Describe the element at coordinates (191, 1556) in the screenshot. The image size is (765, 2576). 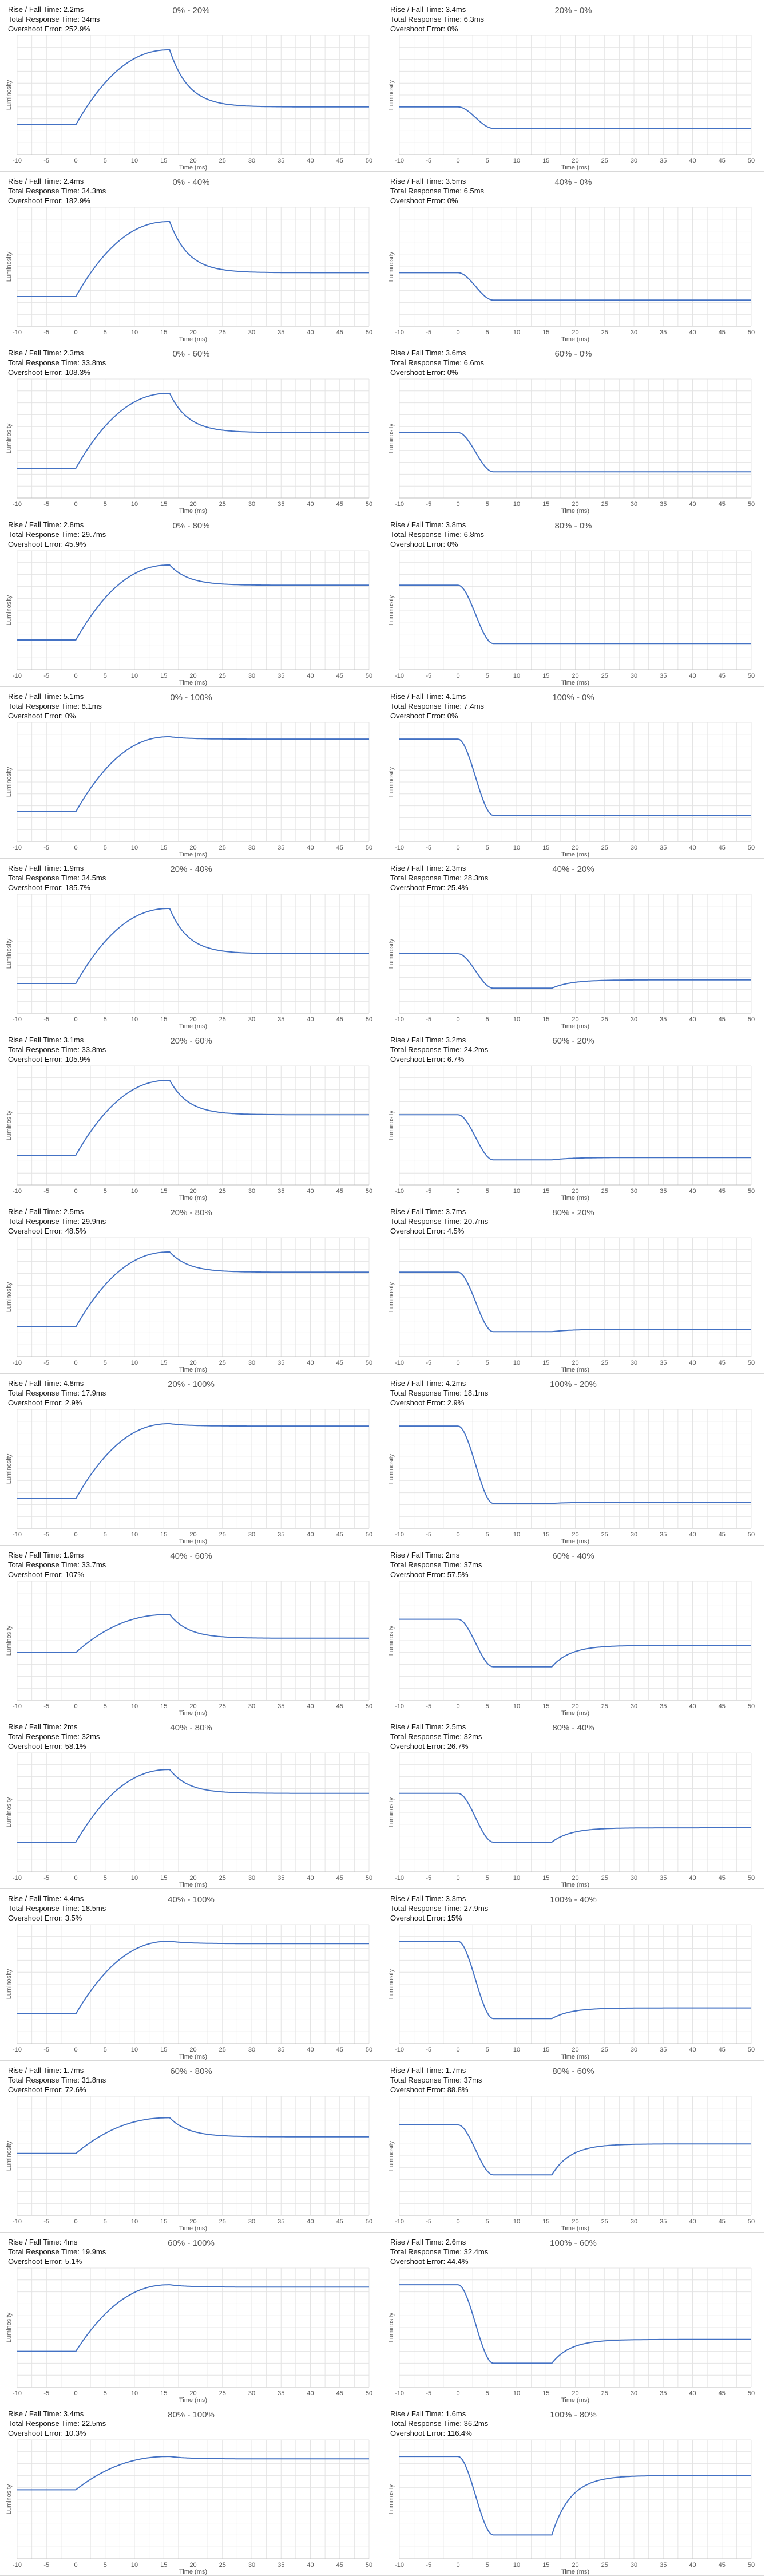
I see `chart-title: 40% - 60%` at that location.